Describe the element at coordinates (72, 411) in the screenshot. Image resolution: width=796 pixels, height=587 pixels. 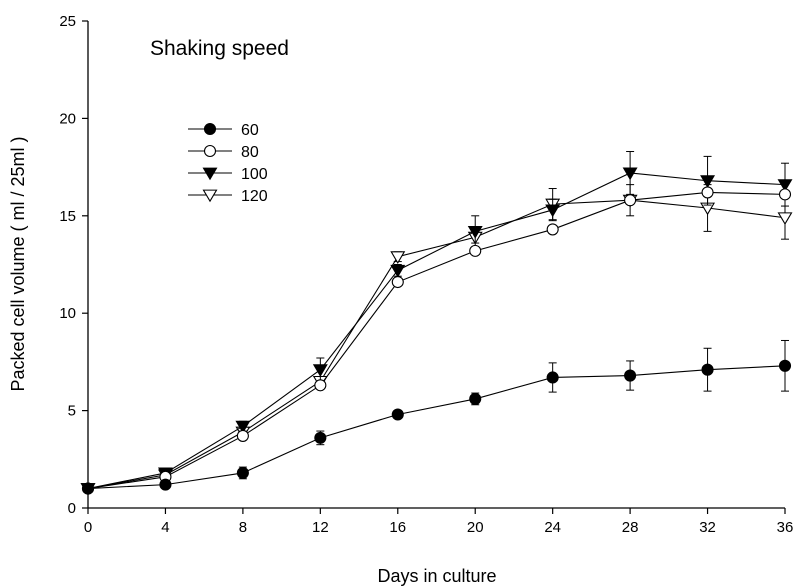
I see `y-tick-label: 5` at that location.